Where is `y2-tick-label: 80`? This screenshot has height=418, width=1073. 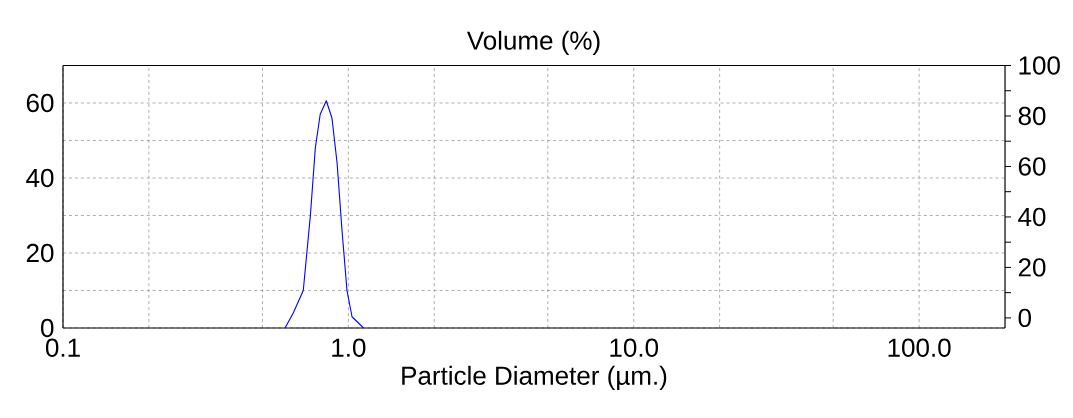
y2-tick-label: 80 is located at coordinates (1032, 116).